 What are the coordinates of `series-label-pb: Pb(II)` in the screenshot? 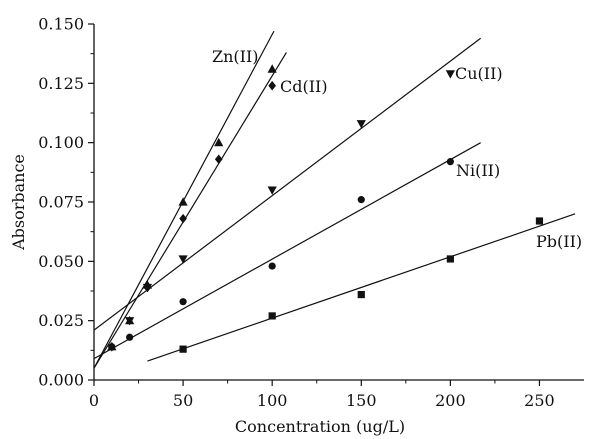 It's located at (559, 241).